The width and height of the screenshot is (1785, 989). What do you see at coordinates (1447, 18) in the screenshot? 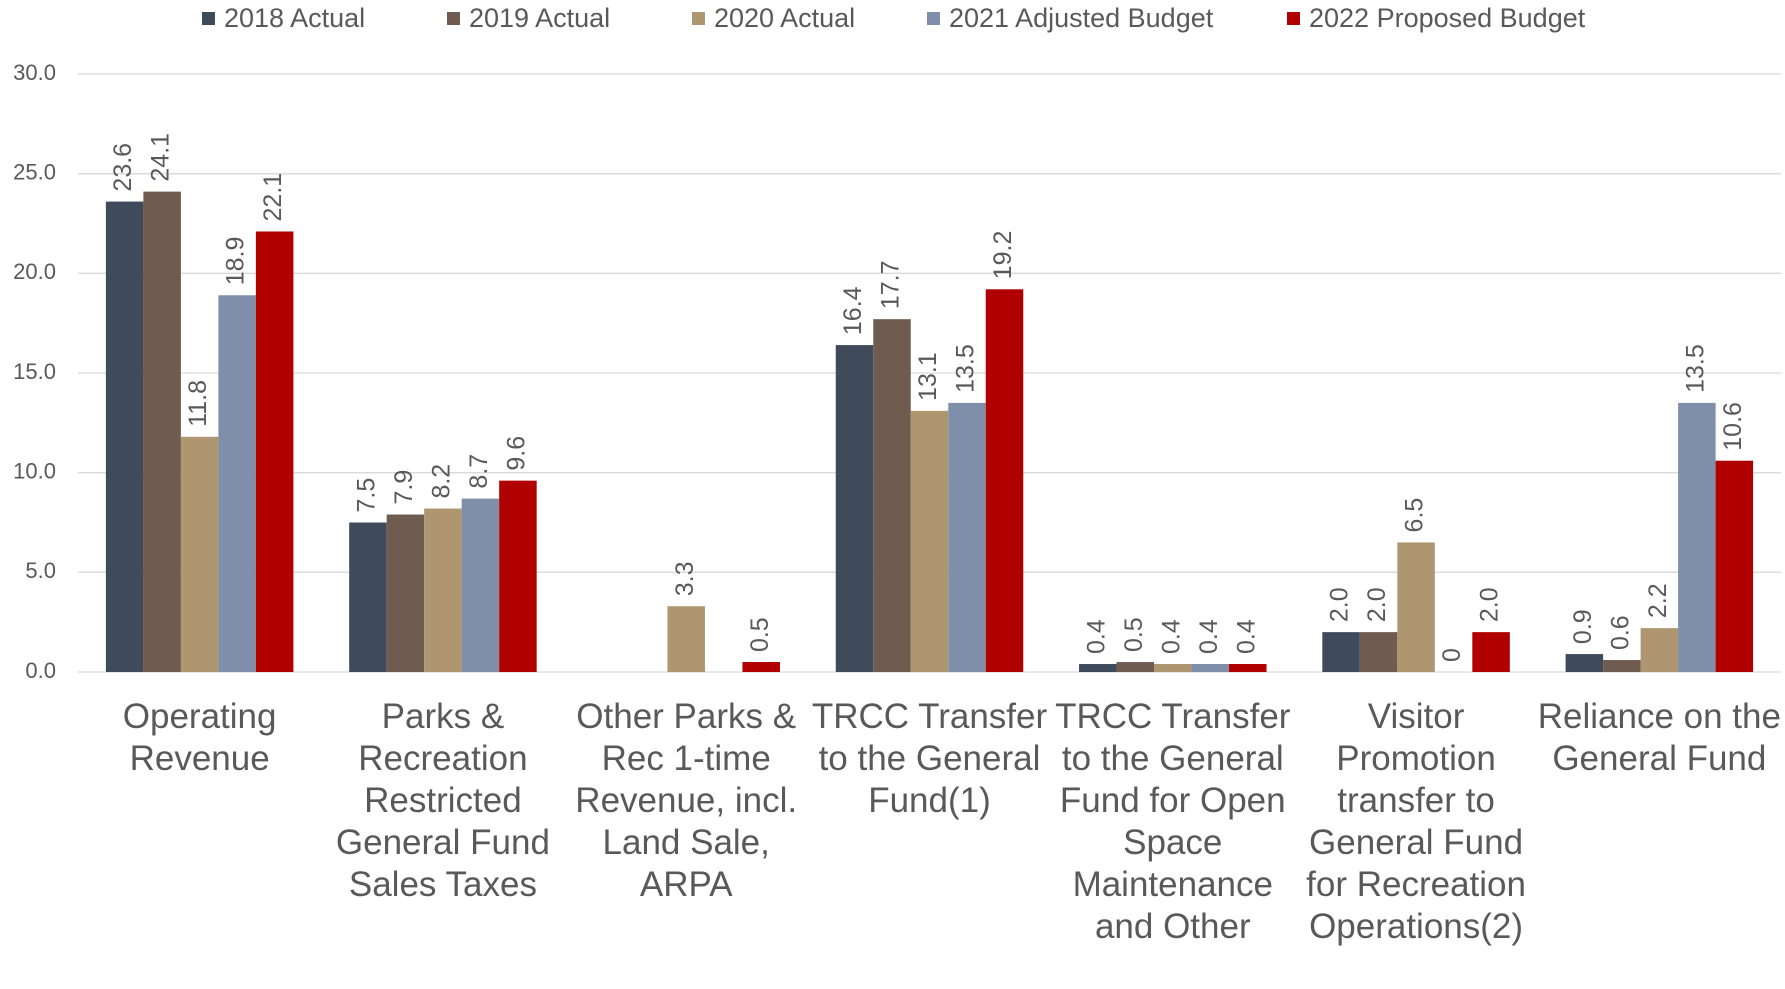
I see `legend-label: 2022 Proposed Budget` at bounding box center [1447, 18].